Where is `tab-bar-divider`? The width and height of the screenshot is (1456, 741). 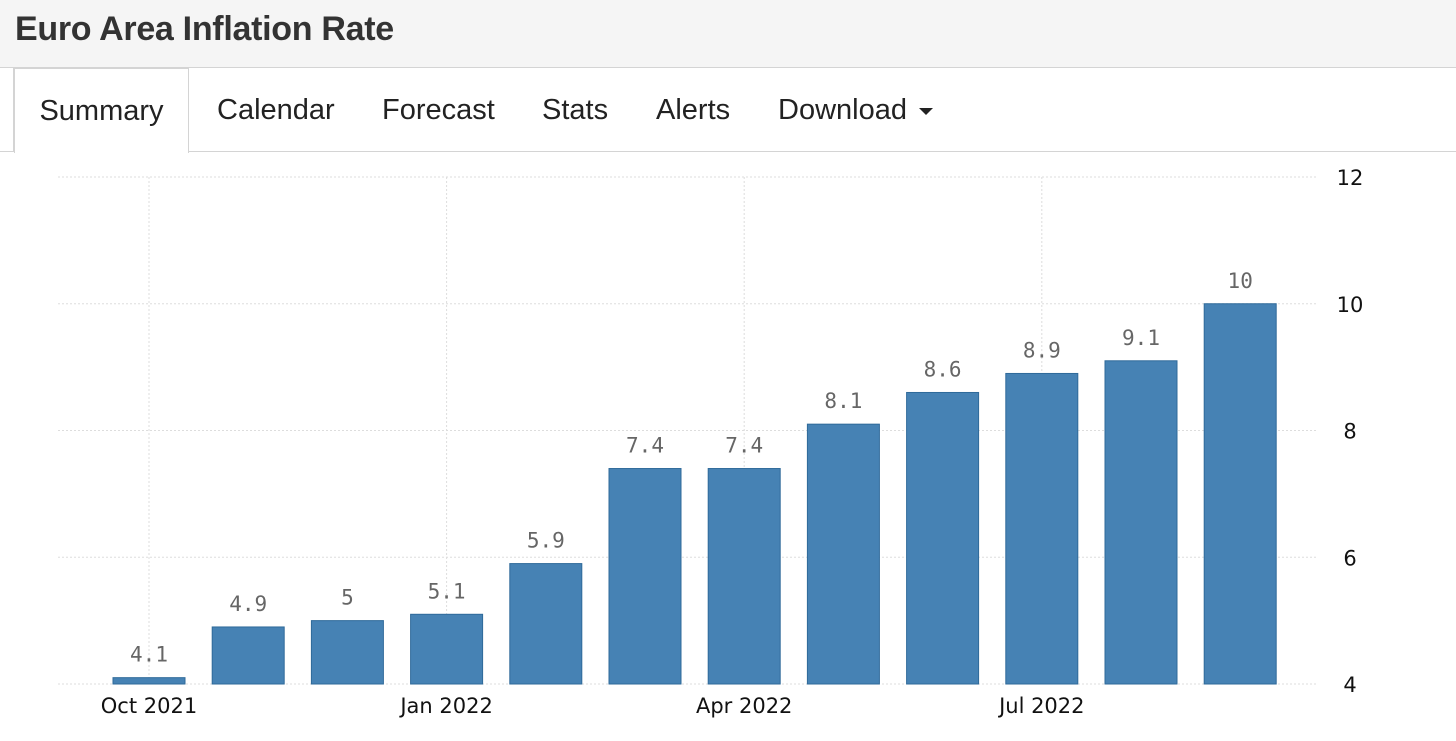 tab-bar-divider is located at coordinates (728, 151).